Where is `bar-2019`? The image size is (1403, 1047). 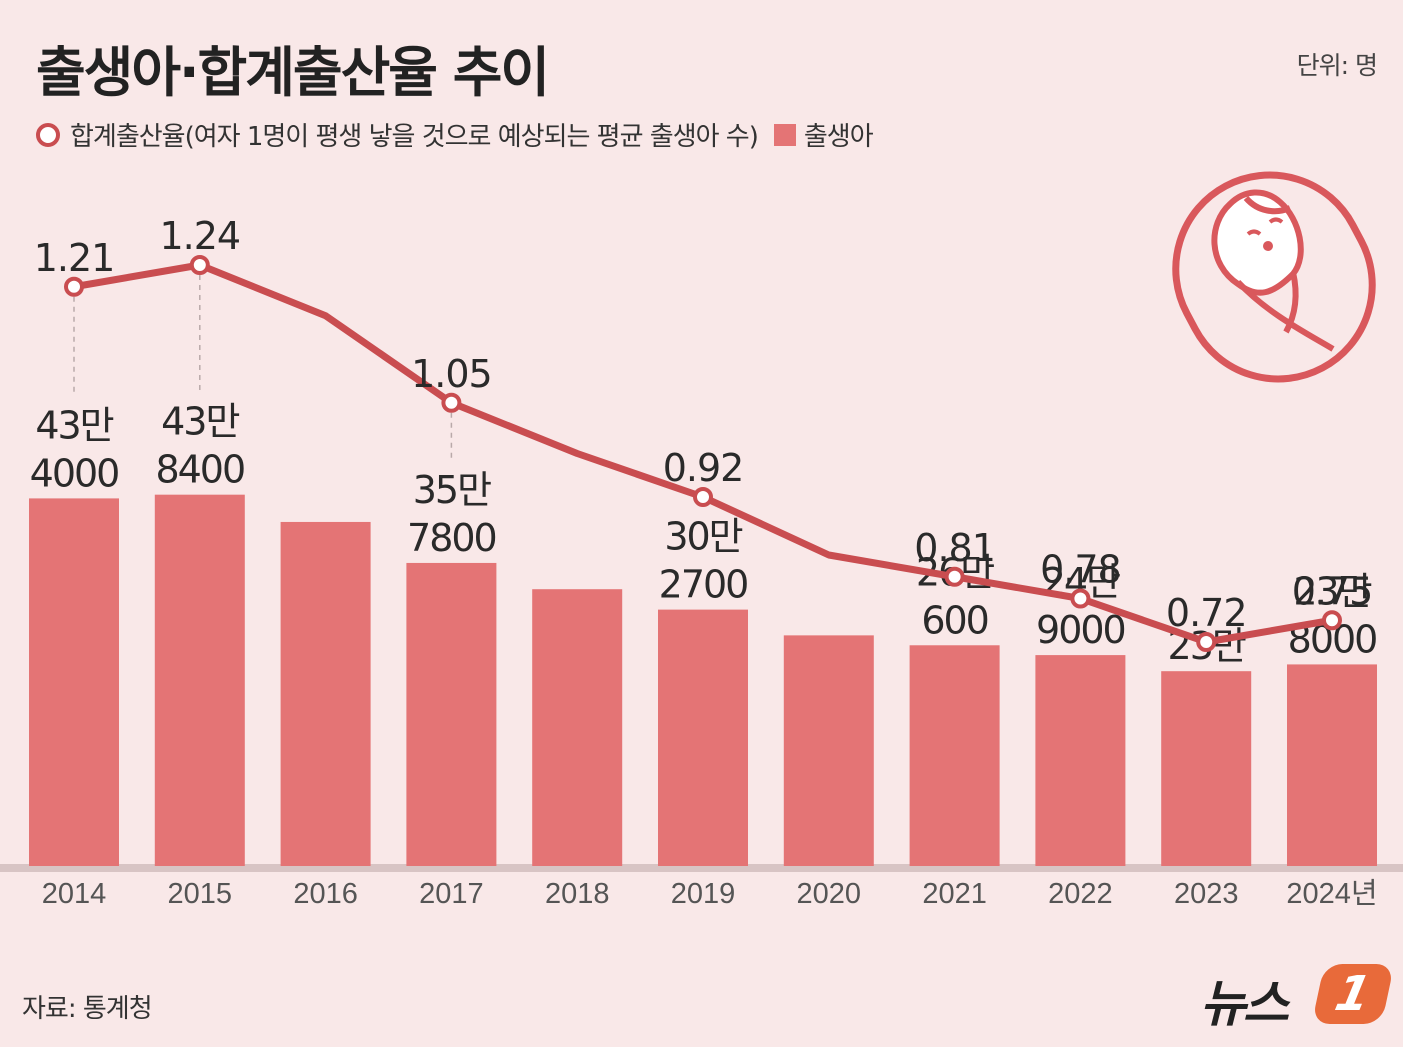 bar-2019 is located at coordinates (703, 737).